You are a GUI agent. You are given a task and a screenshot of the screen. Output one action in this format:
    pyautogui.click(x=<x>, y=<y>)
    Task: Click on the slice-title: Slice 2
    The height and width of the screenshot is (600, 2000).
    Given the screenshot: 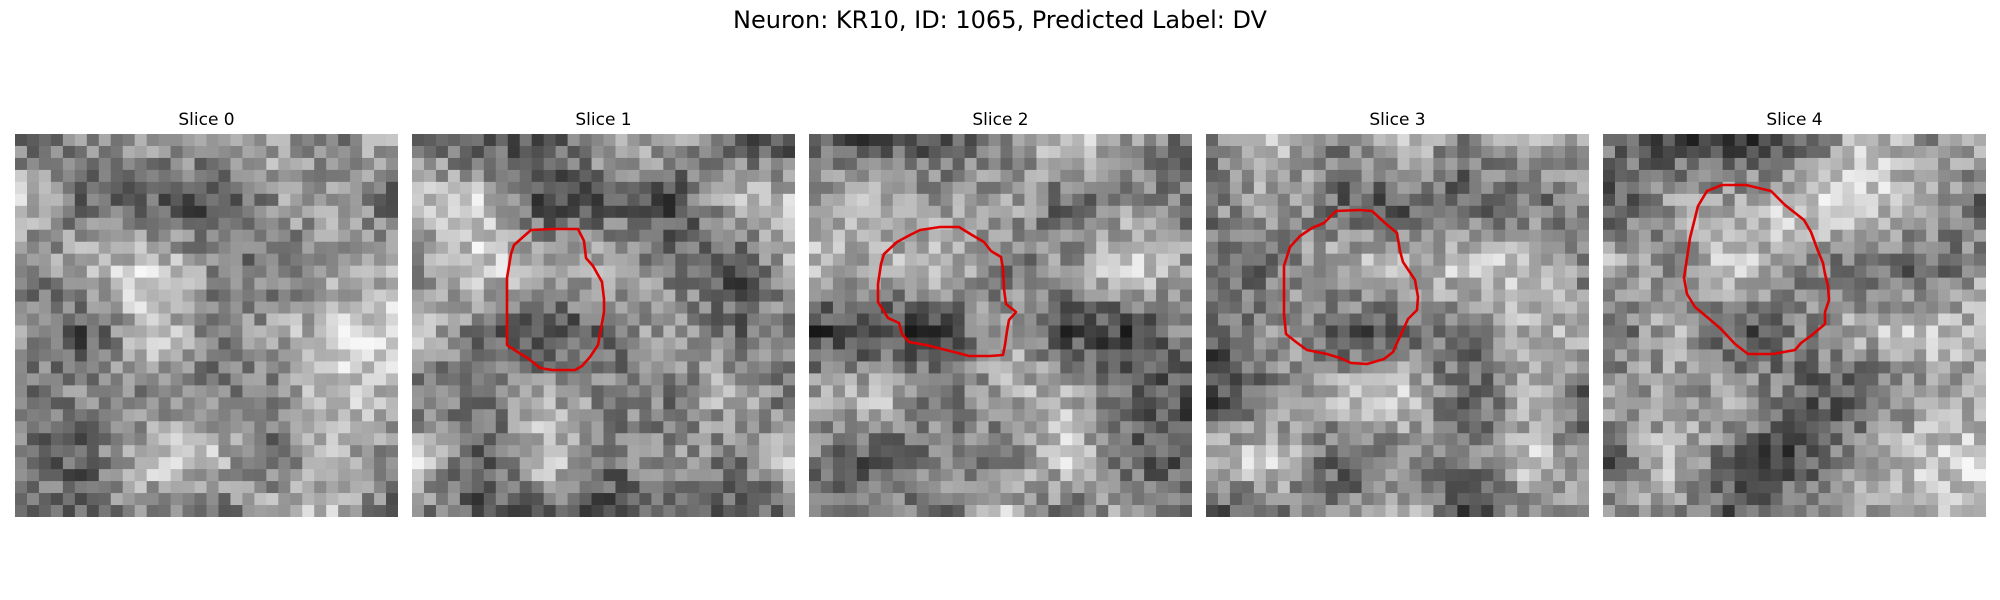 What is the action you would take?
    pyautogui.click(x=1000, y=120)
    